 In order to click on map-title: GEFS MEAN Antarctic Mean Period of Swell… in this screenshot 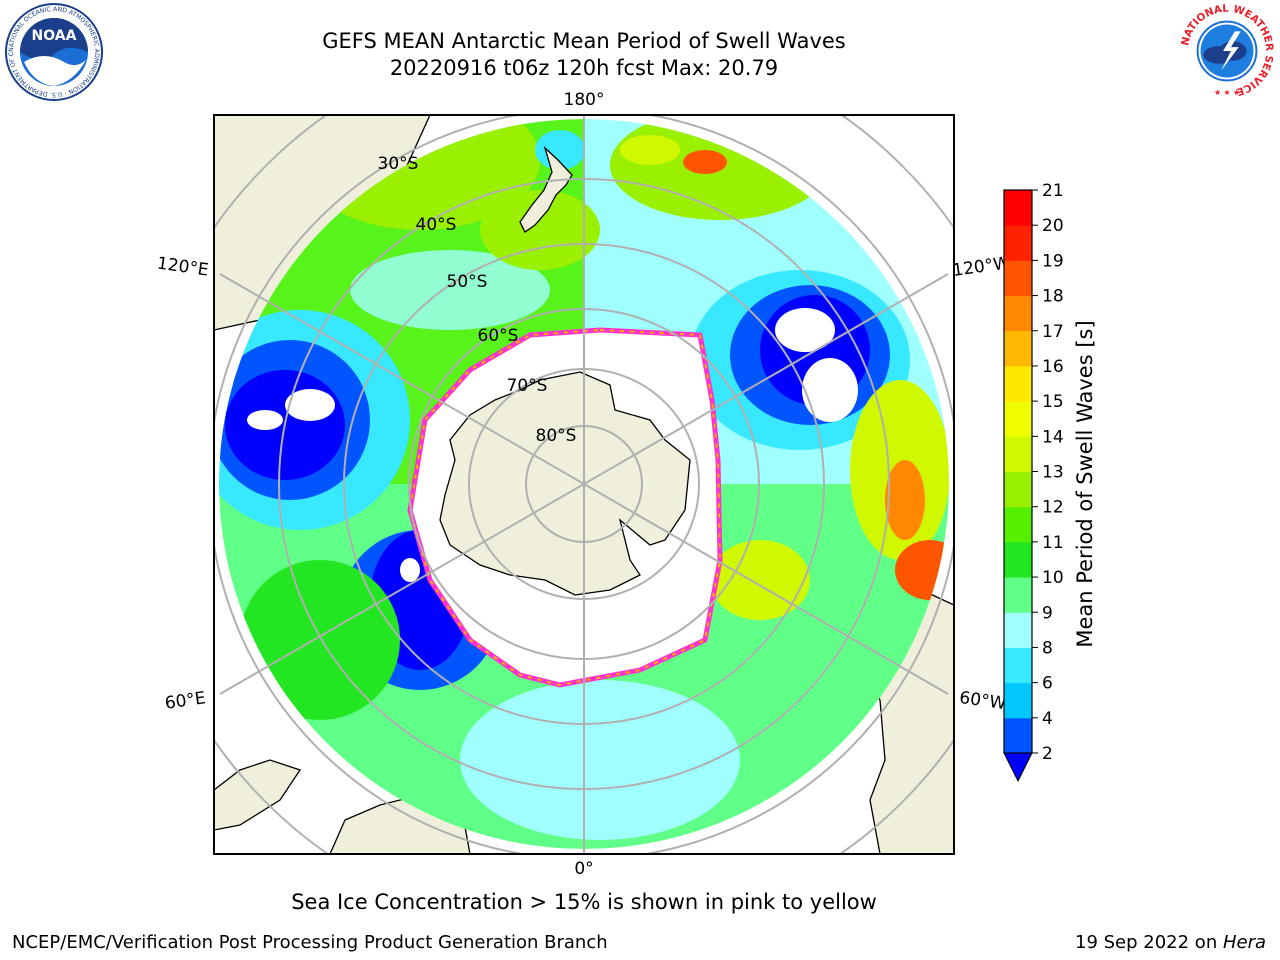, I will do `click(584, 41)`.